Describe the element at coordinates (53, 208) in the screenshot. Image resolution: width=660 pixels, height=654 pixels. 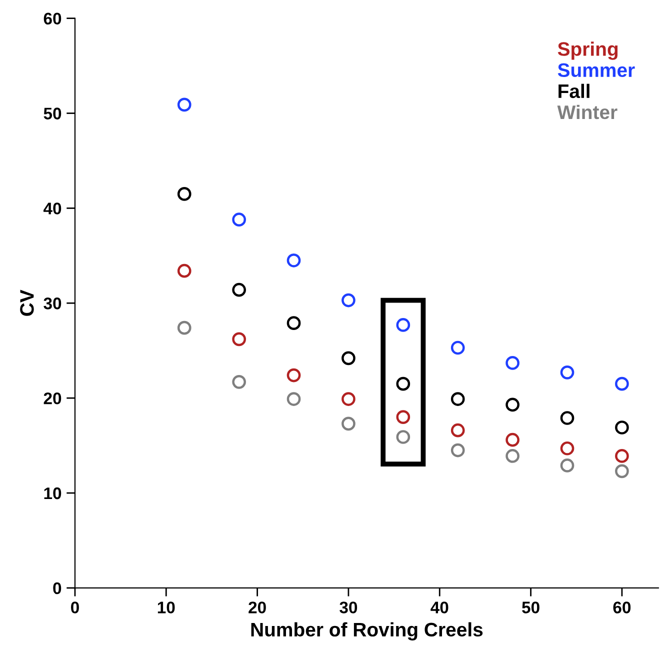
I see `y-tick-label: 40` at that location.